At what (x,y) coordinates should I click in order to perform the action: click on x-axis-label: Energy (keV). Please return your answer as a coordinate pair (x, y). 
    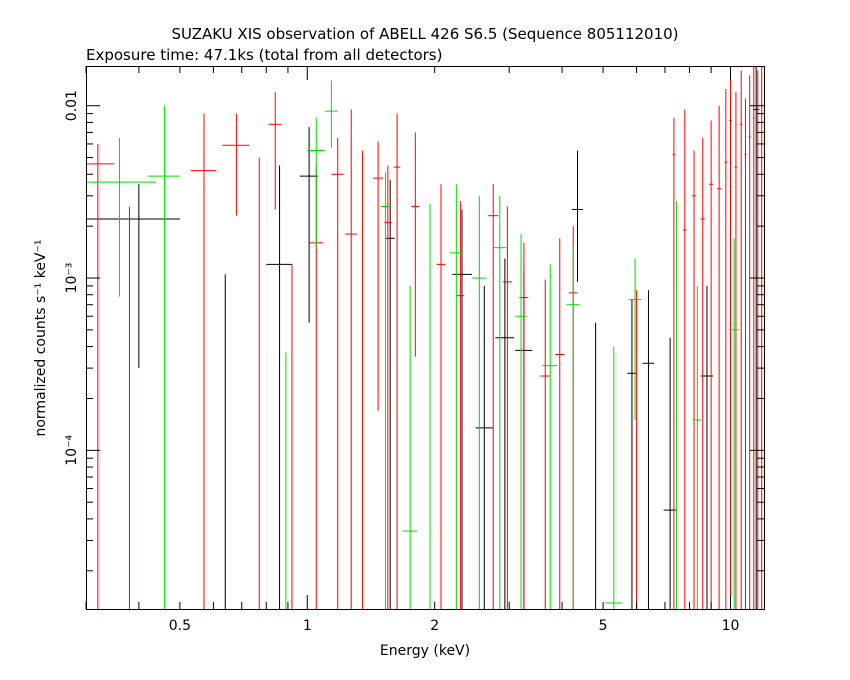
    Looking at the image, I should click on (425, 651).